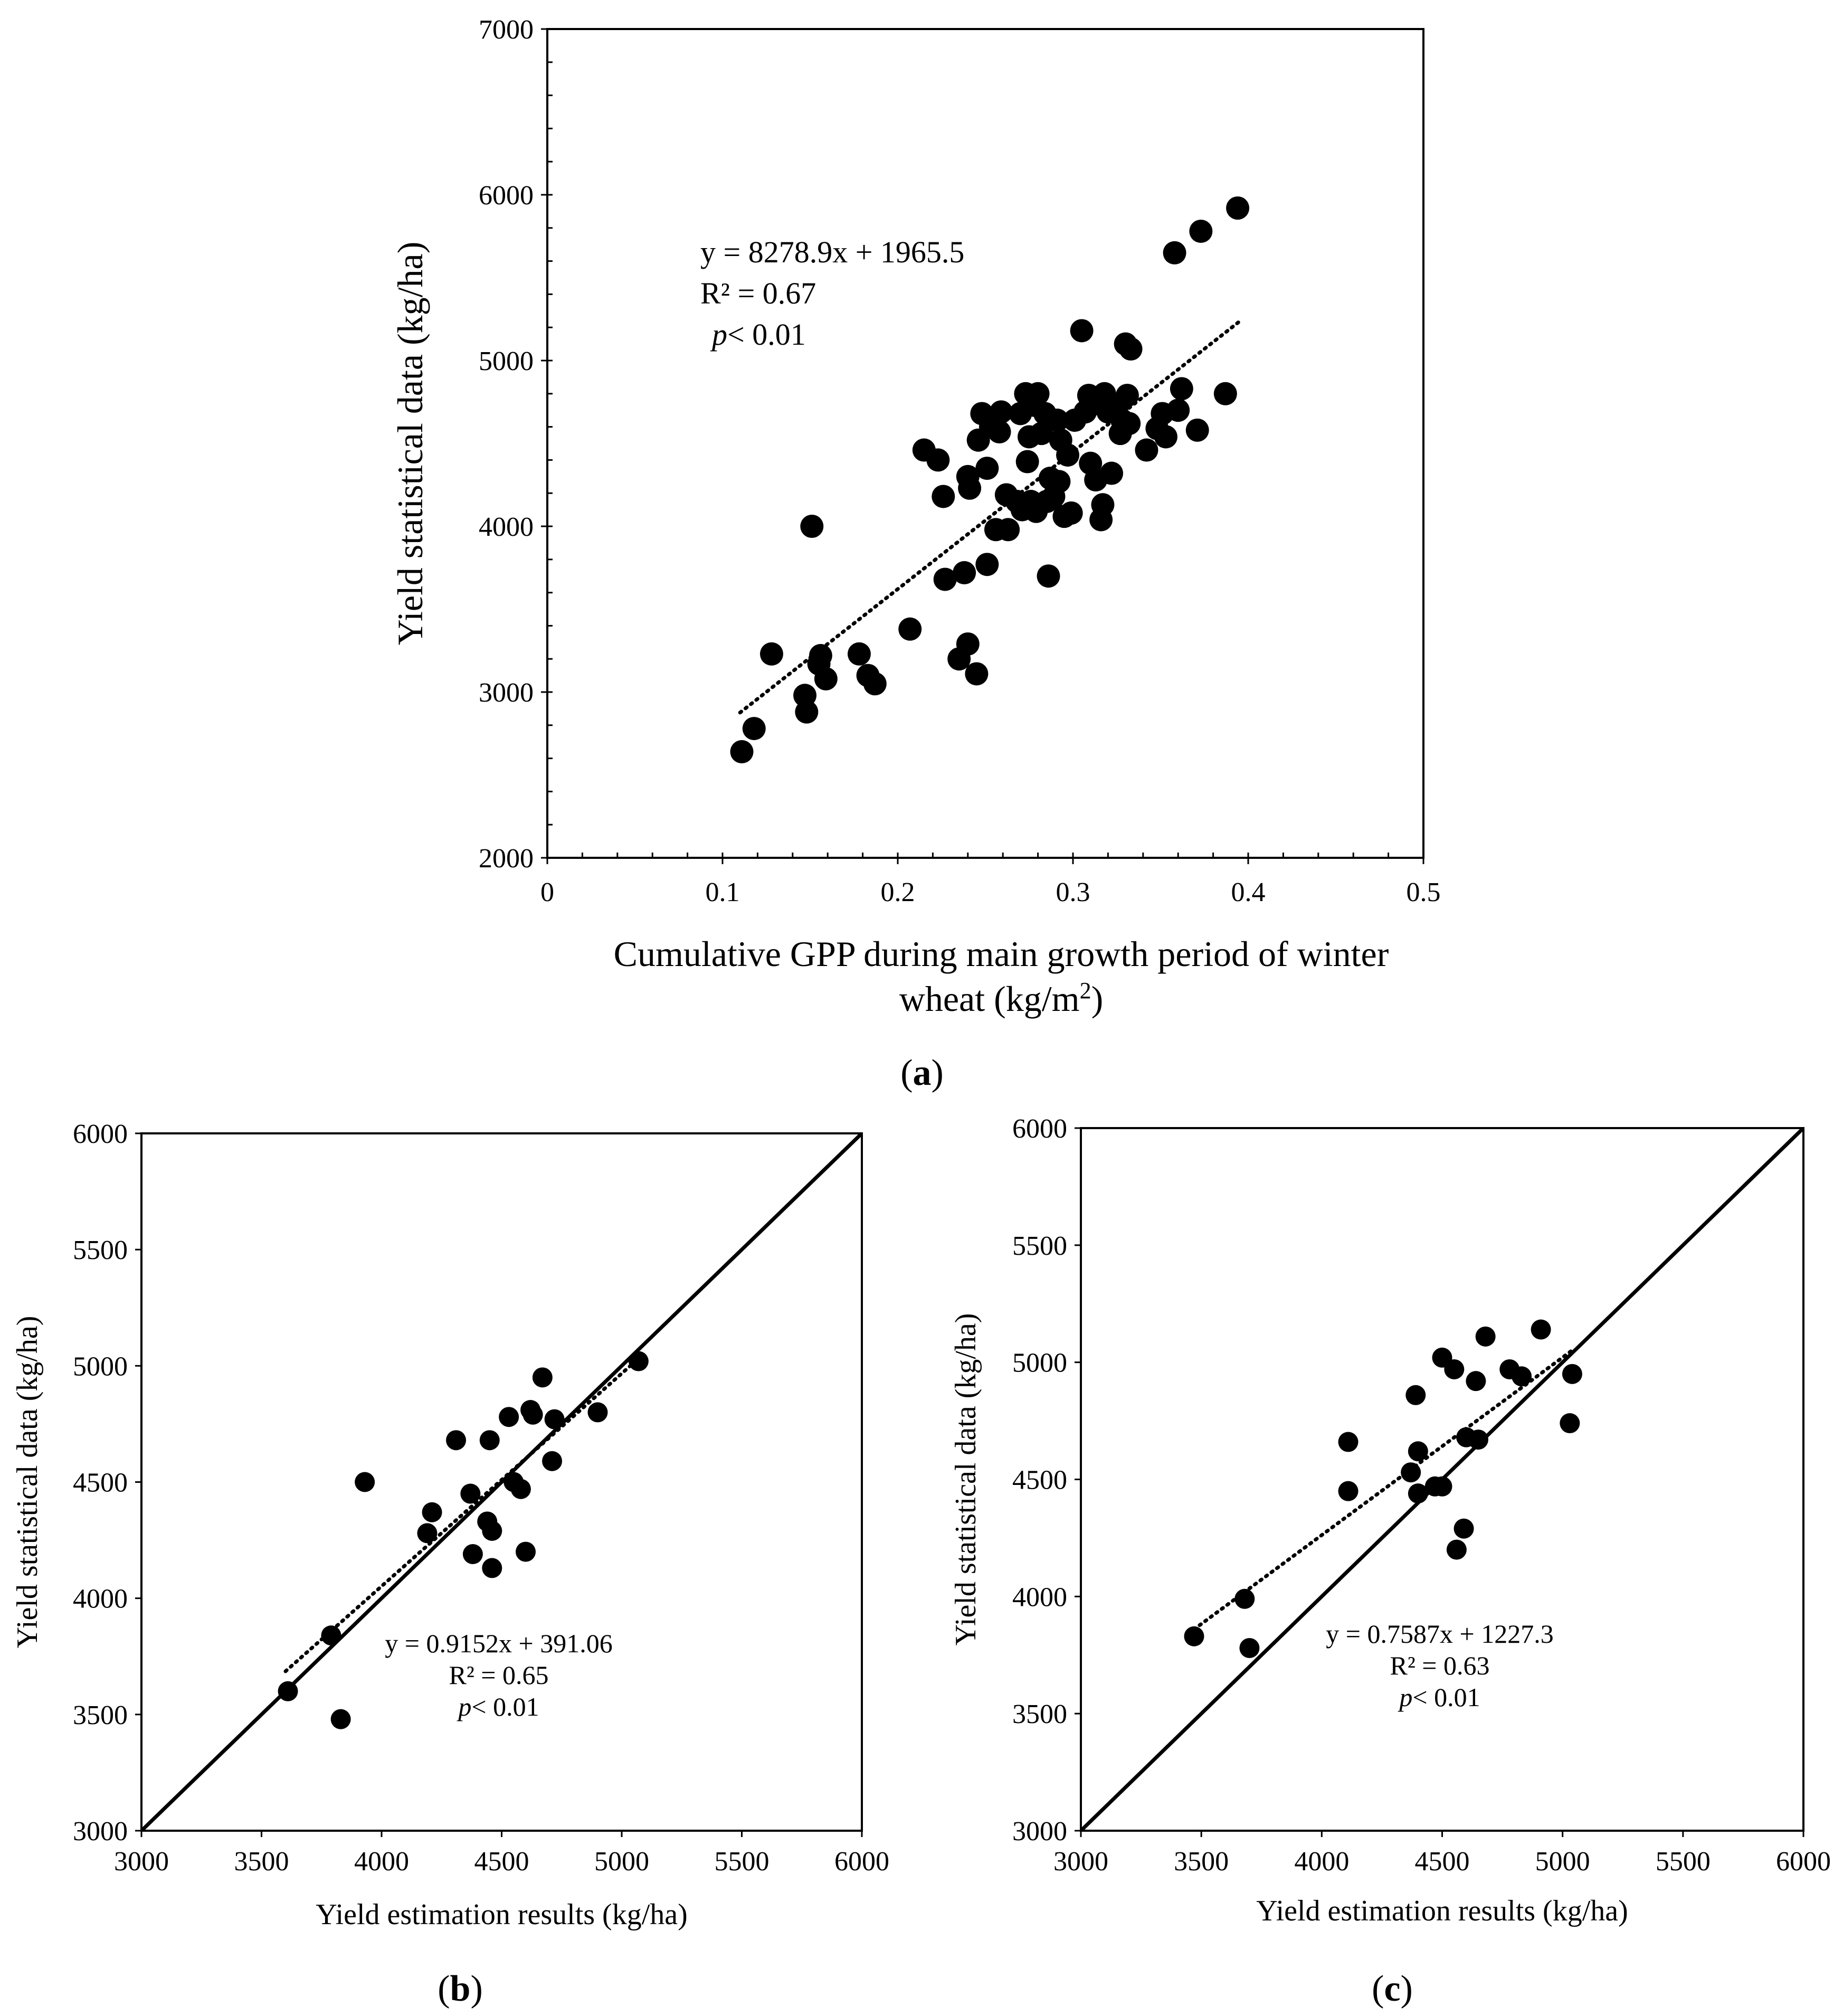 Image resolution: width=1843 pixels, height=2016 pixels. Describe the element at coordinates (1439, 1666) in the screenshot. I see `r-squared-label: R² = 0.63` at that location.